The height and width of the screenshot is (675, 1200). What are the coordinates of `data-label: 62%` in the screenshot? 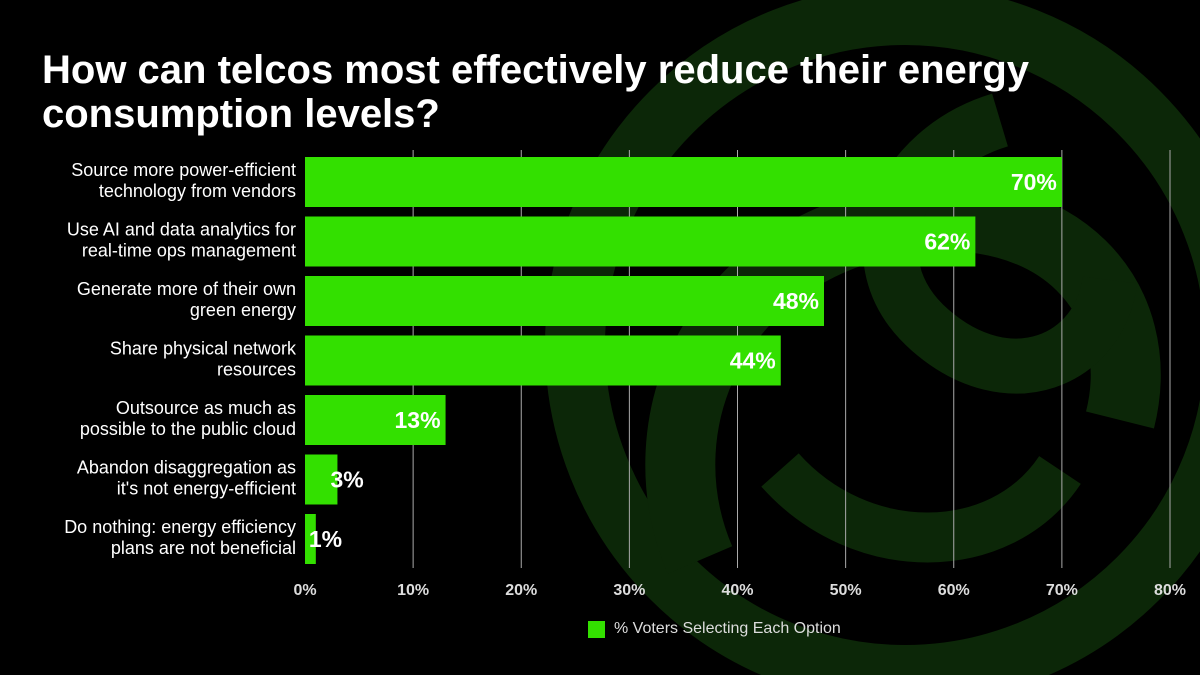 It's located at (947, 242).